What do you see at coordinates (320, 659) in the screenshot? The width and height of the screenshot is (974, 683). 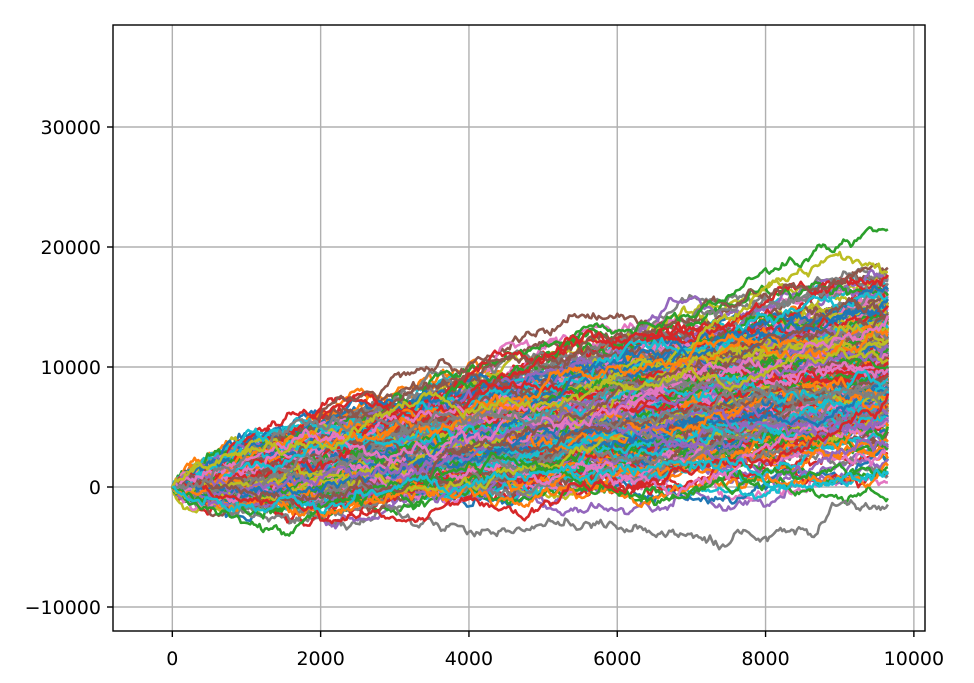 I see `x-tick-label: 2000` at bounding box center [320, 659].